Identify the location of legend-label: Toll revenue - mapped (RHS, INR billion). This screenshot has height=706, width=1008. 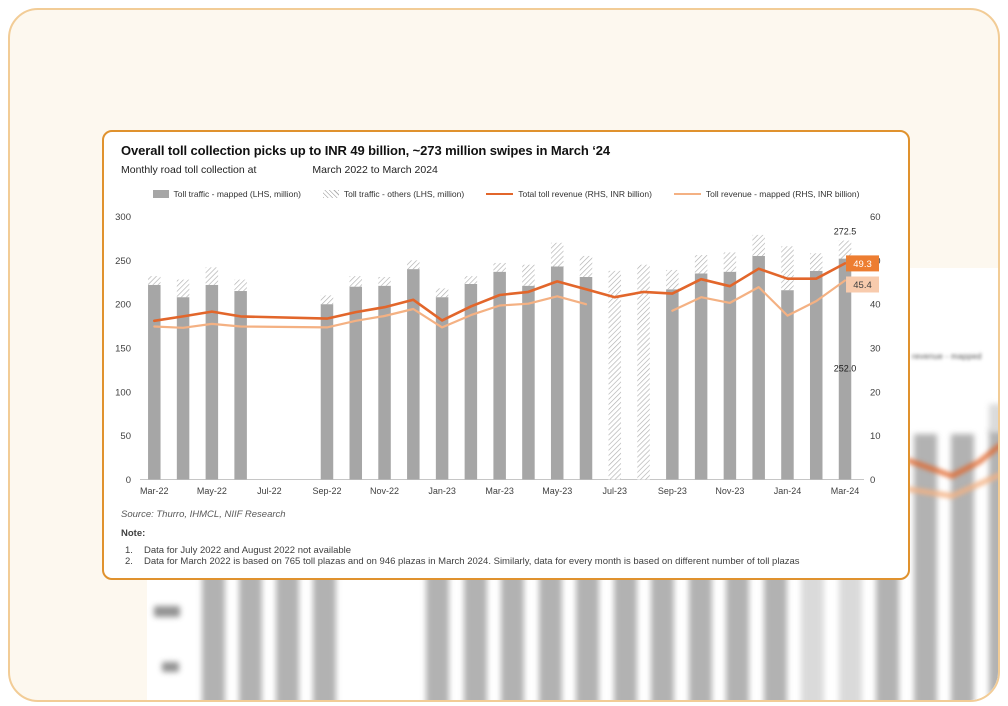
(782, 194).